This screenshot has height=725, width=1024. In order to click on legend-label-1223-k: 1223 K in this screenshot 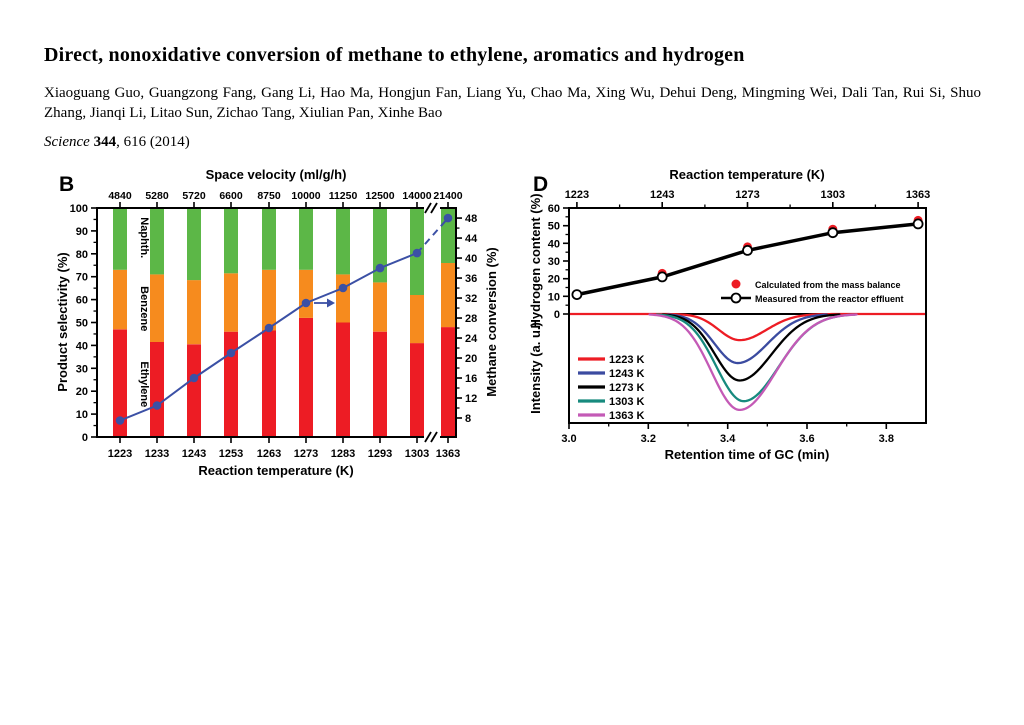, I will do `click(627, 360)`.